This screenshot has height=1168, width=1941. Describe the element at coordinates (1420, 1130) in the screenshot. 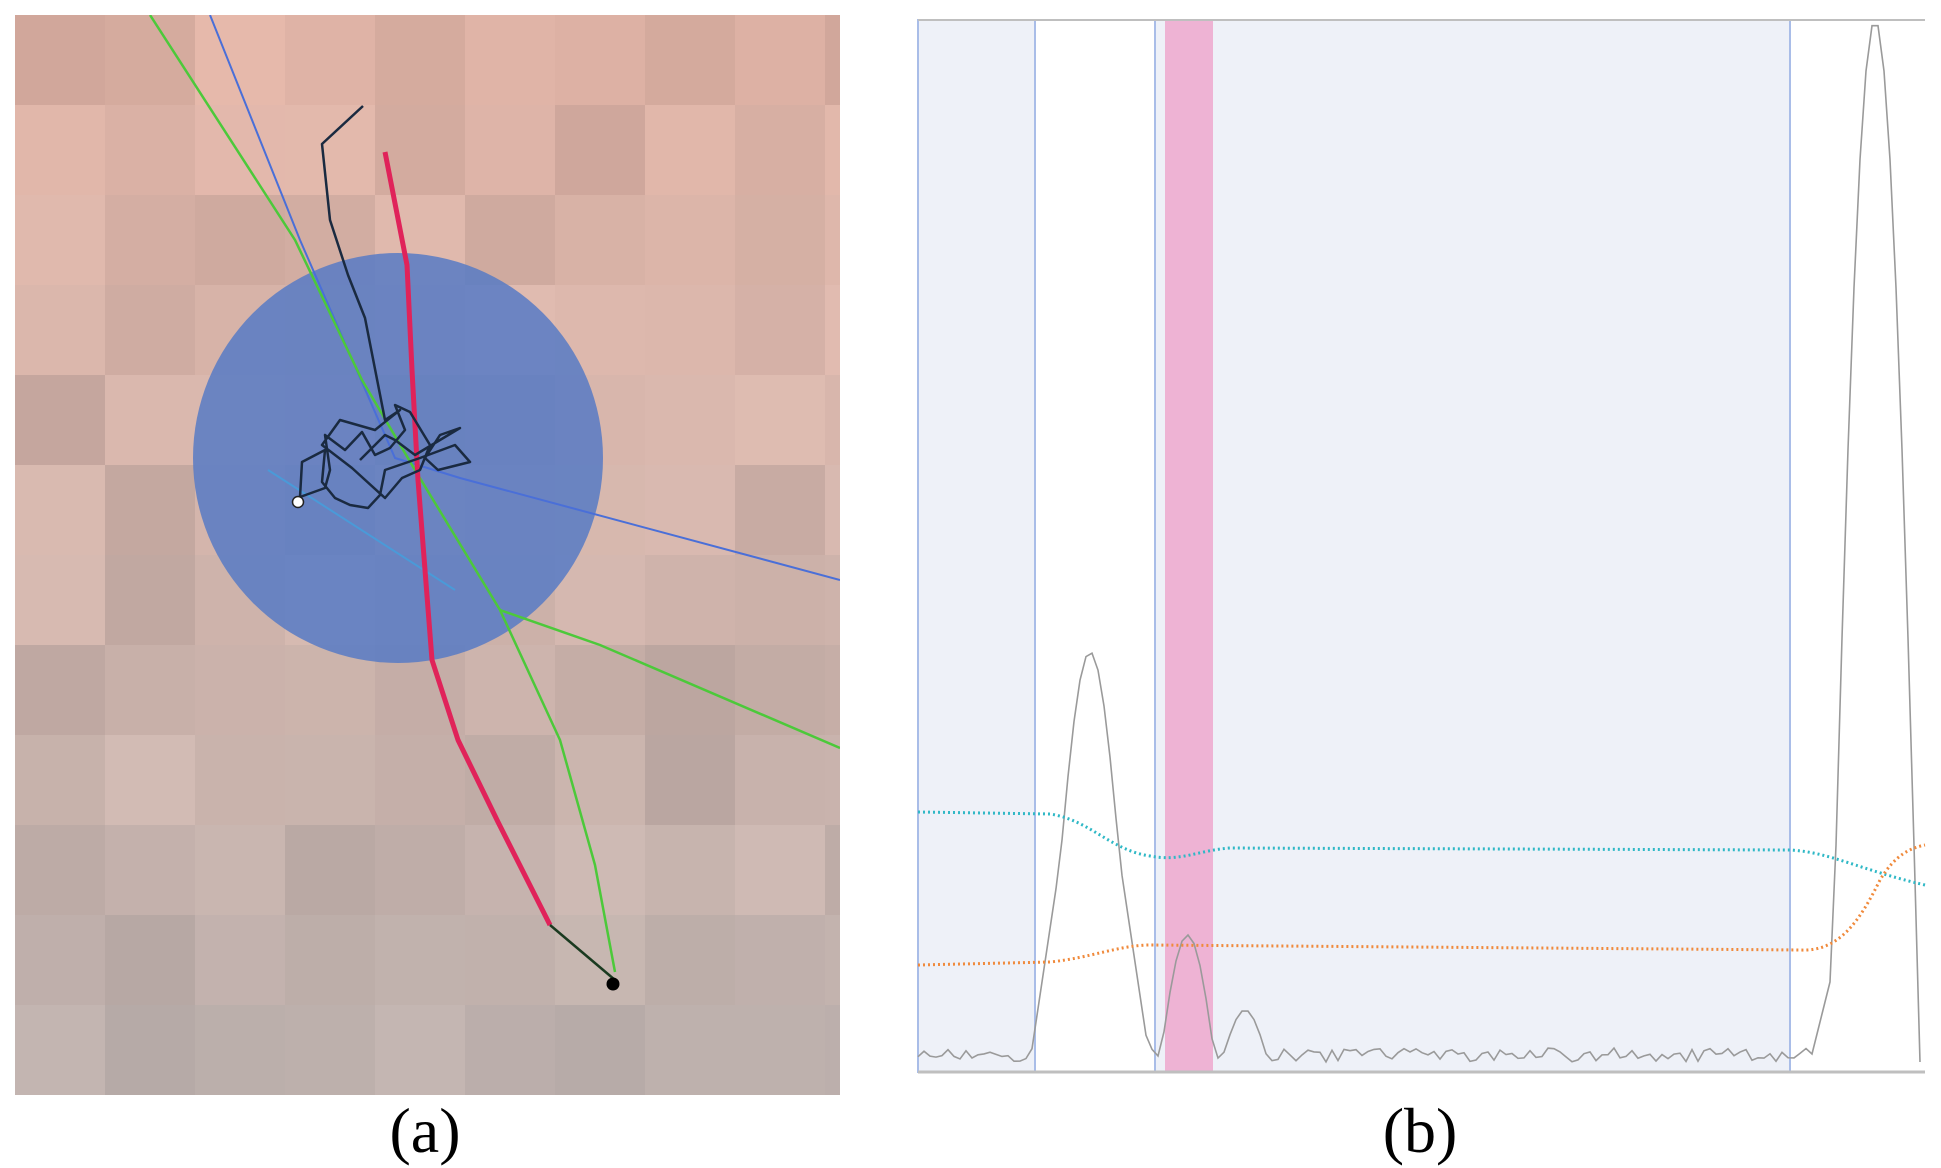

I see `caption-b: (b)` at that location.